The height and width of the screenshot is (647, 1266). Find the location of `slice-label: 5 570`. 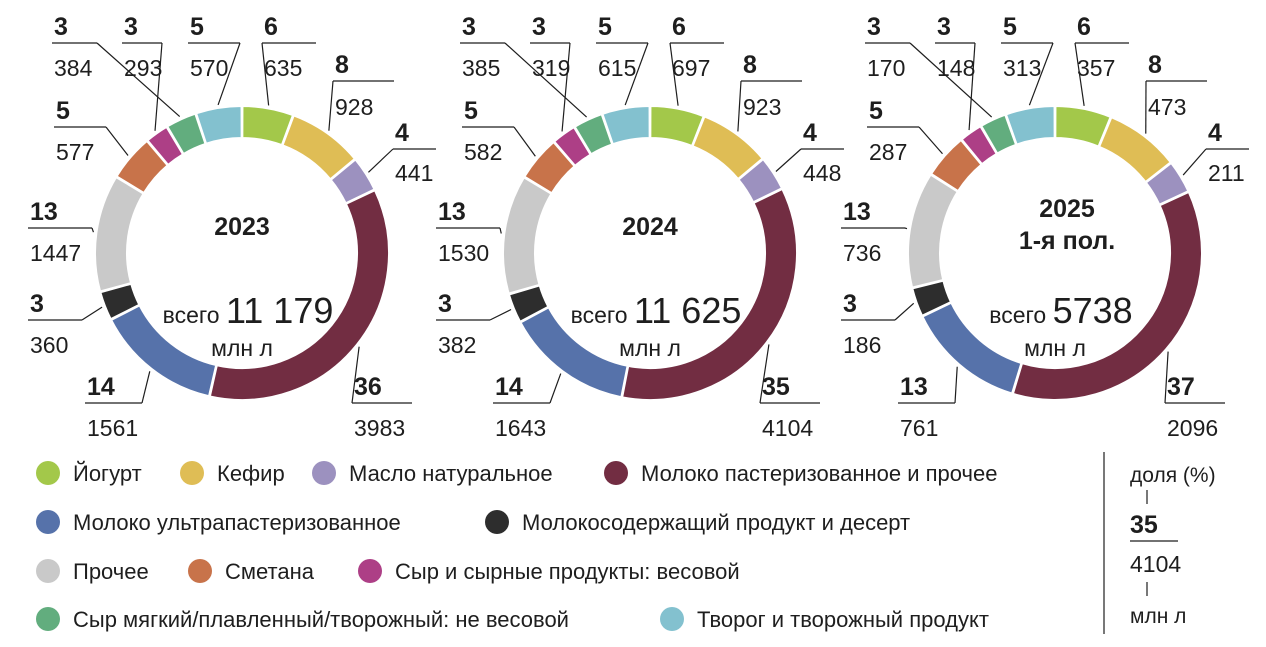

slice-label: 5 570 is located at coordinates (214, 59).